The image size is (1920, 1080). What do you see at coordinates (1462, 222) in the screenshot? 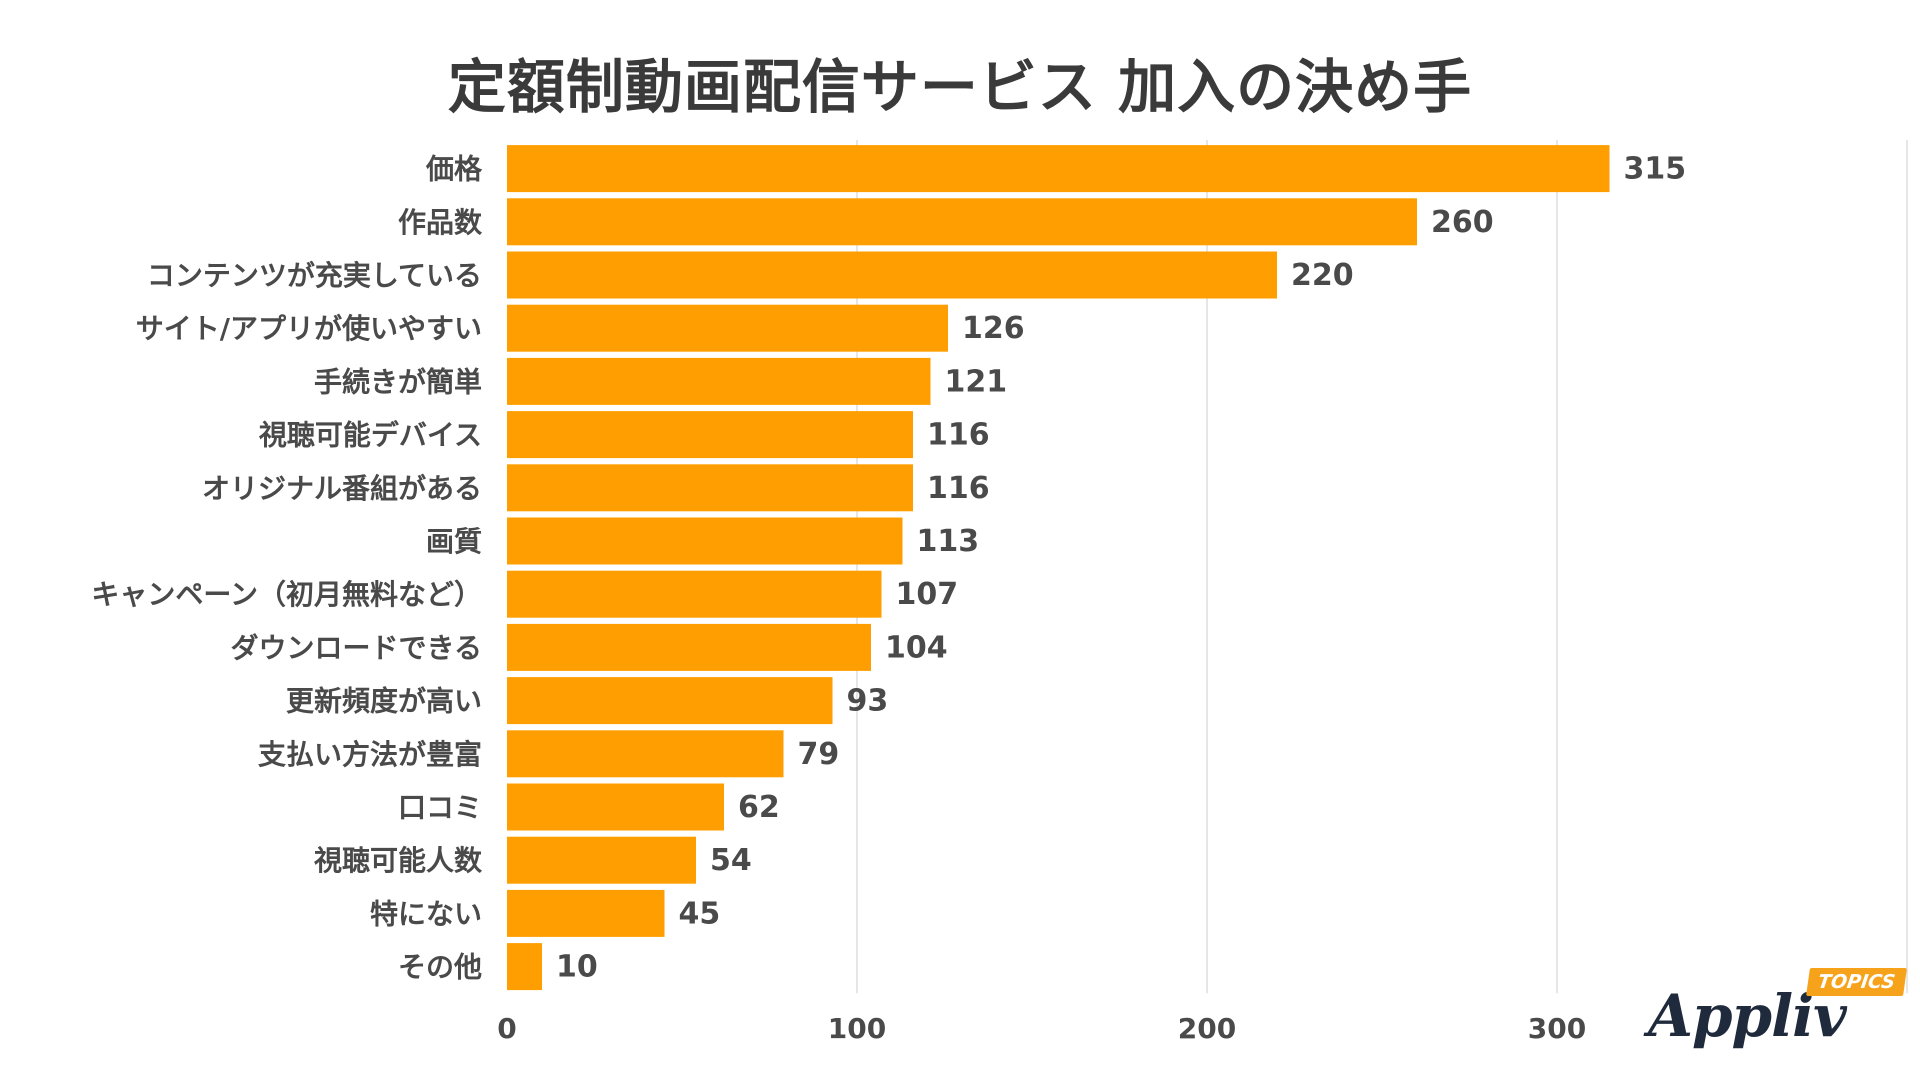
I see `value-label: 260` at bounding box center [1462, 222].